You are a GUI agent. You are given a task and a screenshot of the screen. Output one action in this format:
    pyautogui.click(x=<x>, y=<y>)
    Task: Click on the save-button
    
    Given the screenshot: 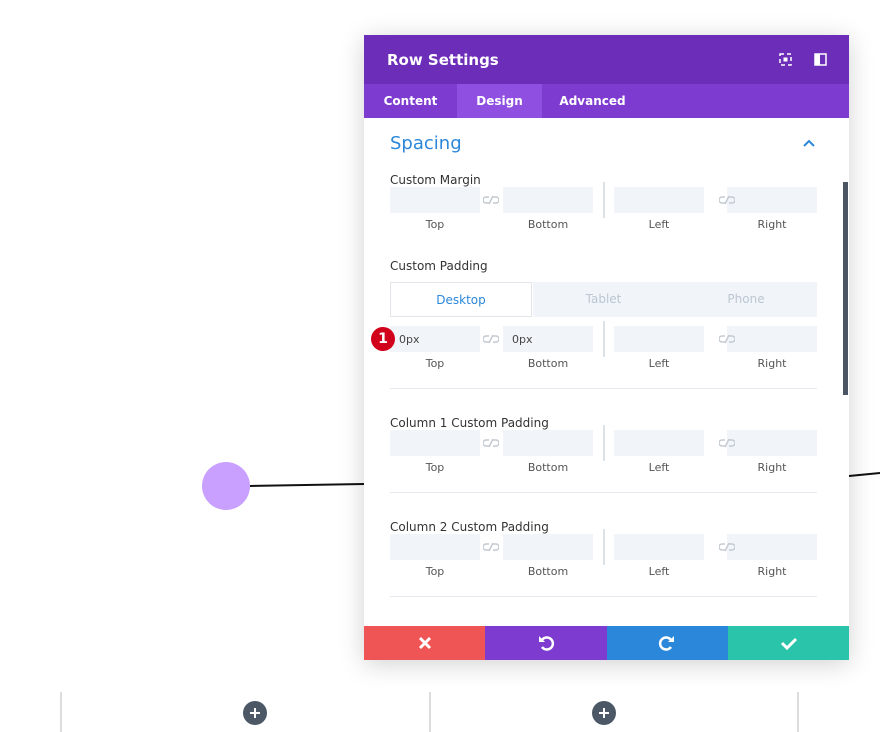 What is the action you would take?
    pyautogui.click(x=788, y=643)
    